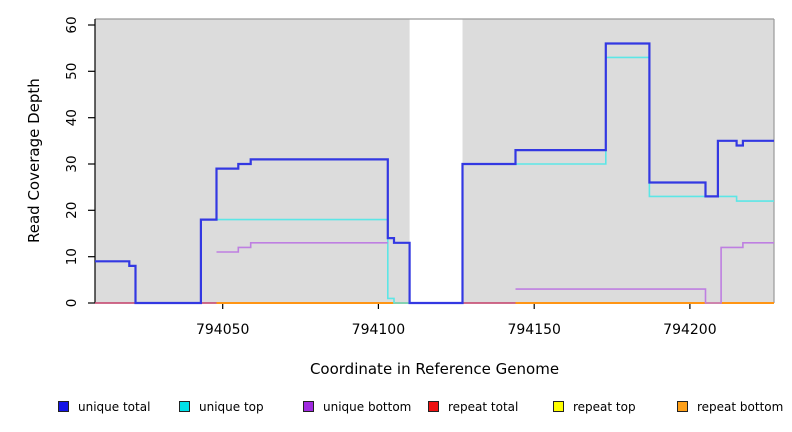 This screenshot has width=792, height=432. I want to click on y-tick-label: 0, so click(72, 303).